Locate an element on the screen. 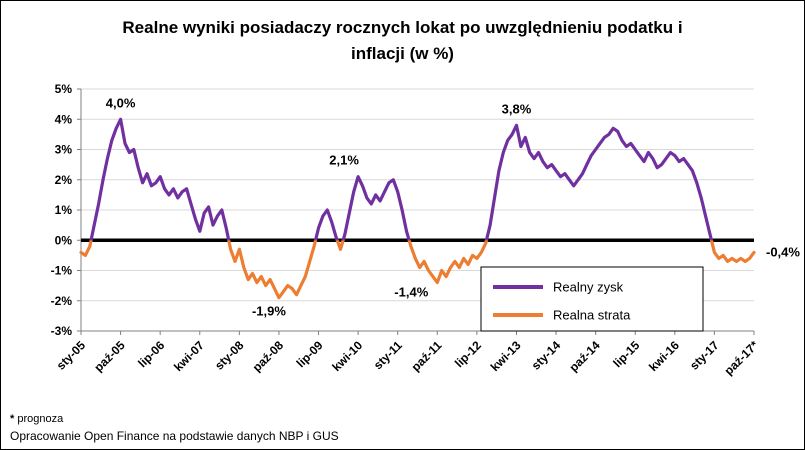  x-axis-label: sty-14 is located at coordinates (546, 355).